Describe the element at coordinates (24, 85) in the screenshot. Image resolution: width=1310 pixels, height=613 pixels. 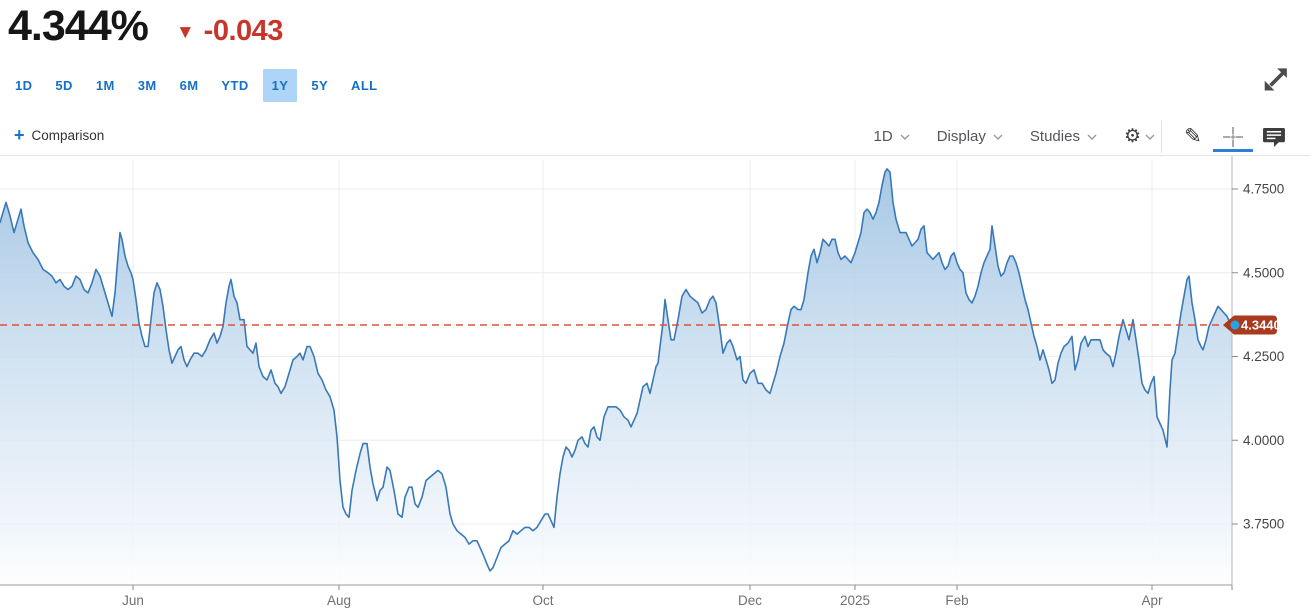
I see `tab-1d: 1D` at that location.